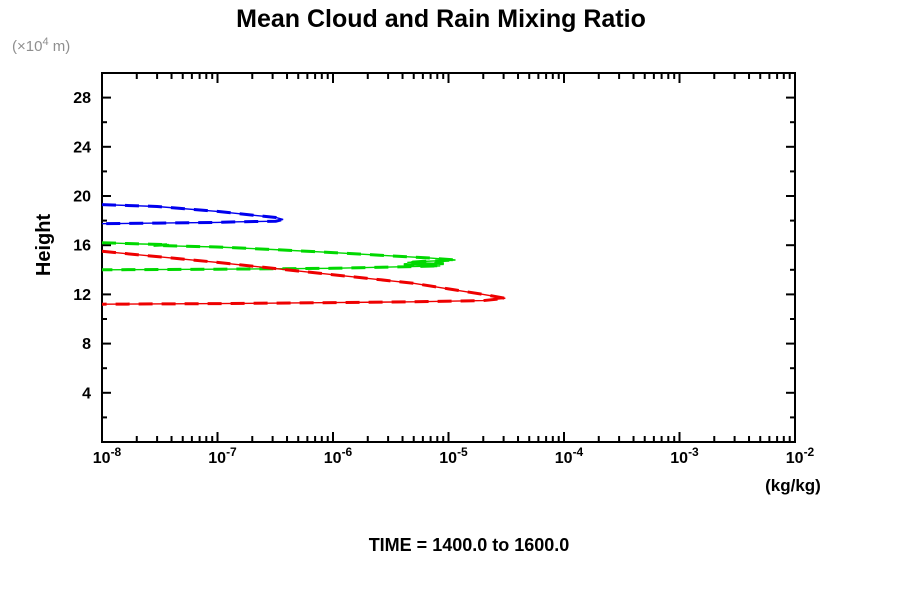 The width and height of the screenshot is (900, 600). What do you see at coordinates (82, 197) in the screenshot?
I see `y-axis-tick-label: 20` at bounding box center [82, 197].